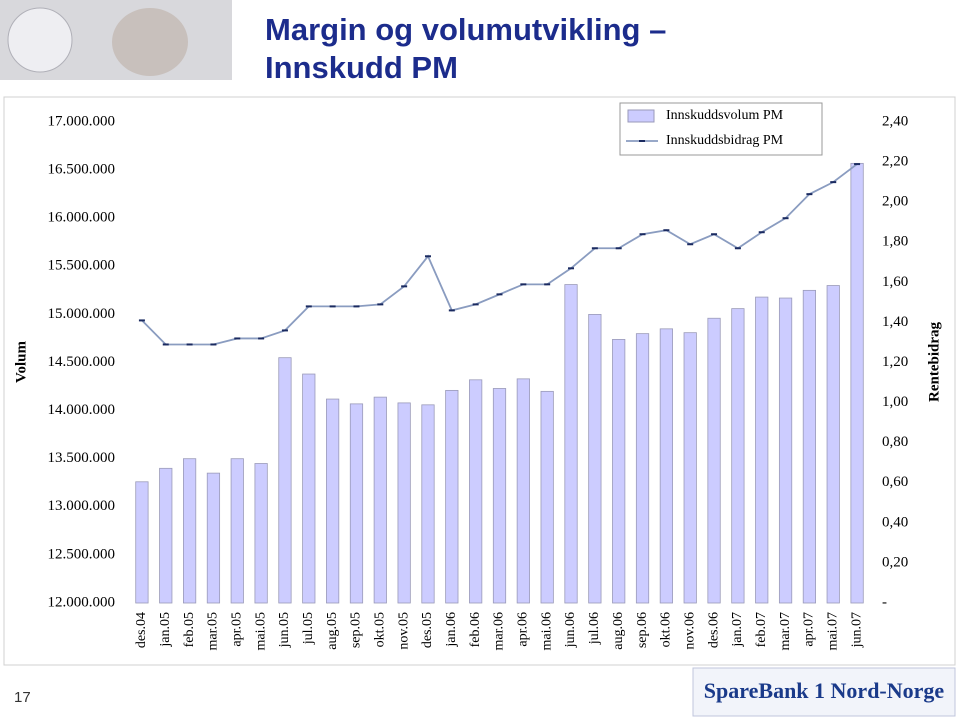 This screenshot has height=718, width=959. Describe the element at coordinates (361, 67) in the screenshot. I see `slide-title: Innskudd PM` at that location.